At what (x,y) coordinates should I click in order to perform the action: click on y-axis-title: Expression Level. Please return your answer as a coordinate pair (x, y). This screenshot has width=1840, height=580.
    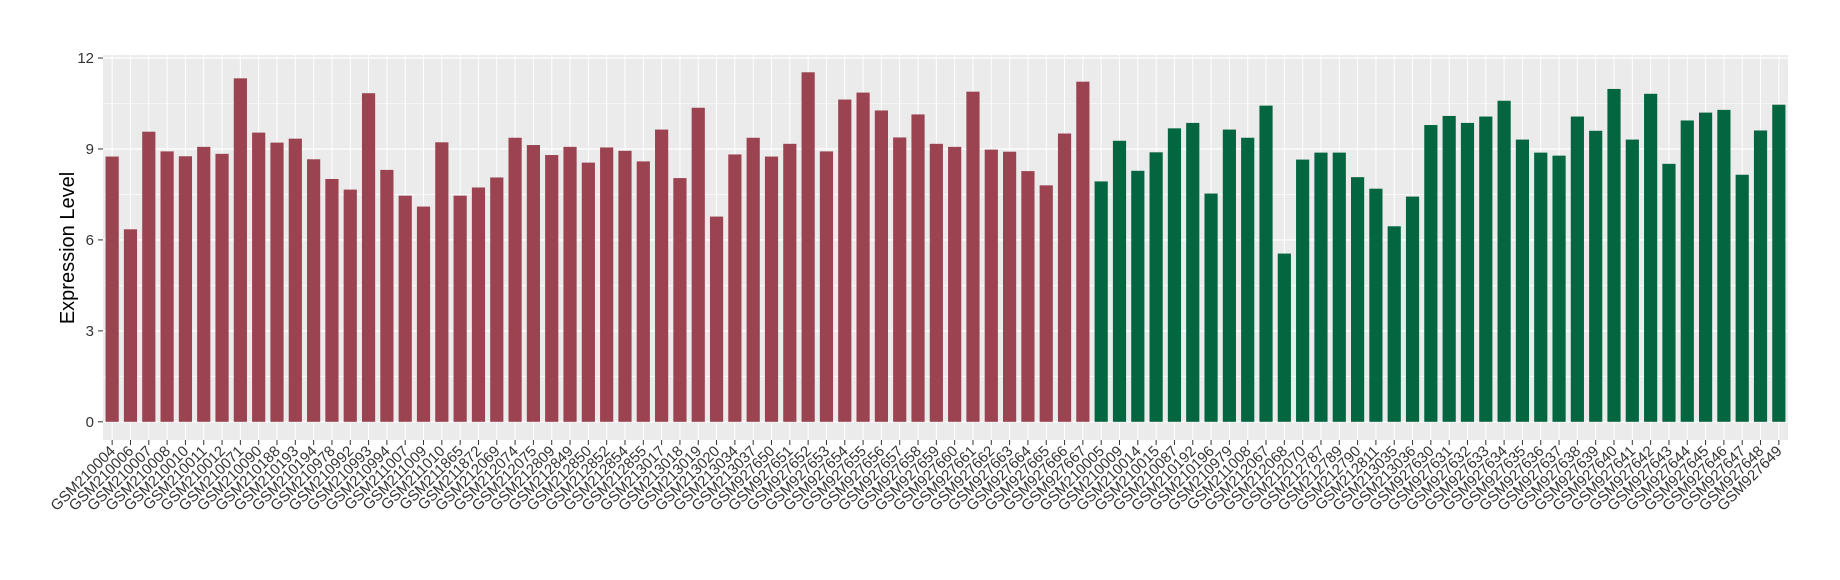
    Looking at the image, I should click on (68, 248).